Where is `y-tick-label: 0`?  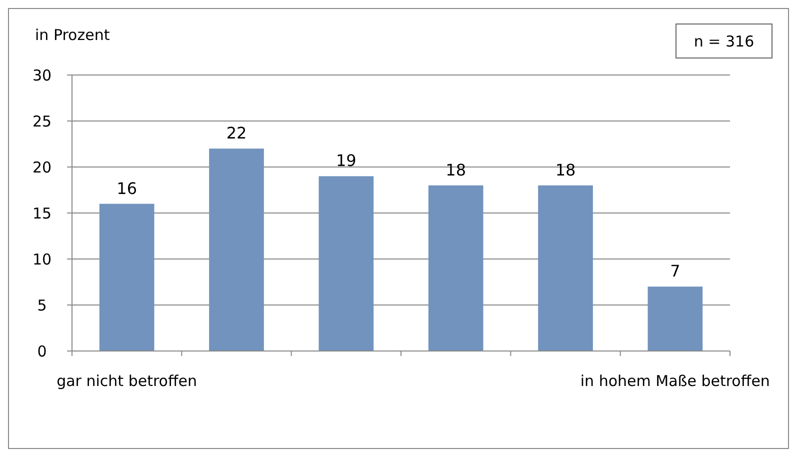 y-tick-label: 0 is located at coordinates (42, 351).